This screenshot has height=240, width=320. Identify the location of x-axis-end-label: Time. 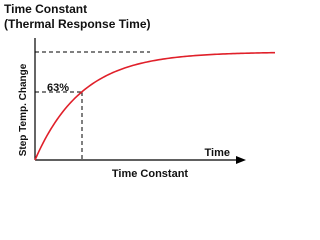
(217, 153).